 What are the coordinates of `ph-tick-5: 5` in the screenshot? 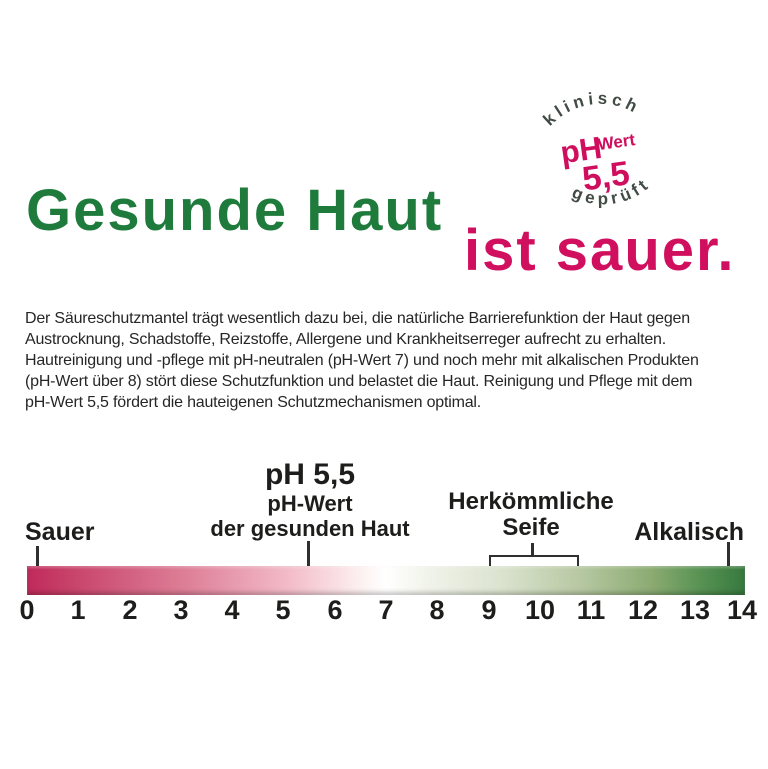 It's located at (283, 610).